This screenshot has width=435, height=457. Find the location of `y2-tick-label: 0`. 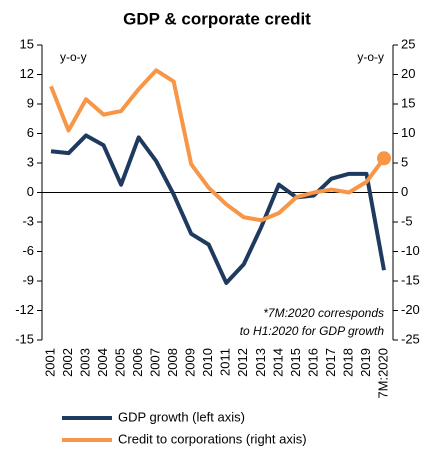

y2-tick-label: 0 is located at coordinates (404, 191).